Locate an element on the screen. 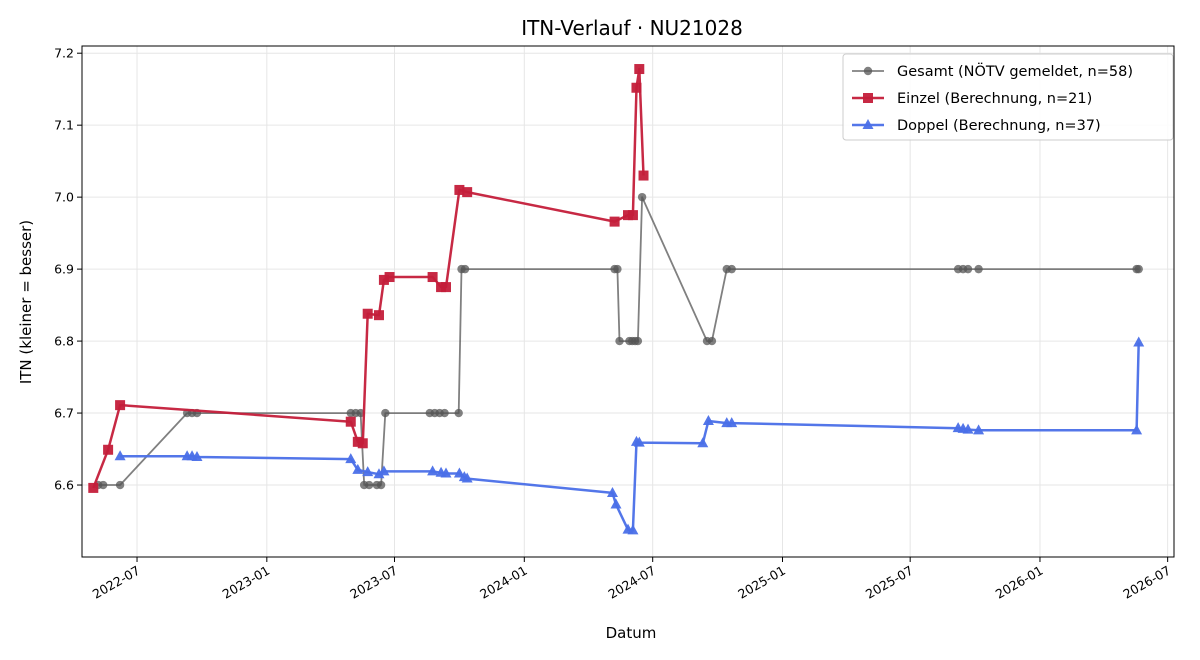 Image resolution: width=1200 pixels, height=660 pixels. x-tick-label: 2026-01 is located at coordinates (1019, 582).